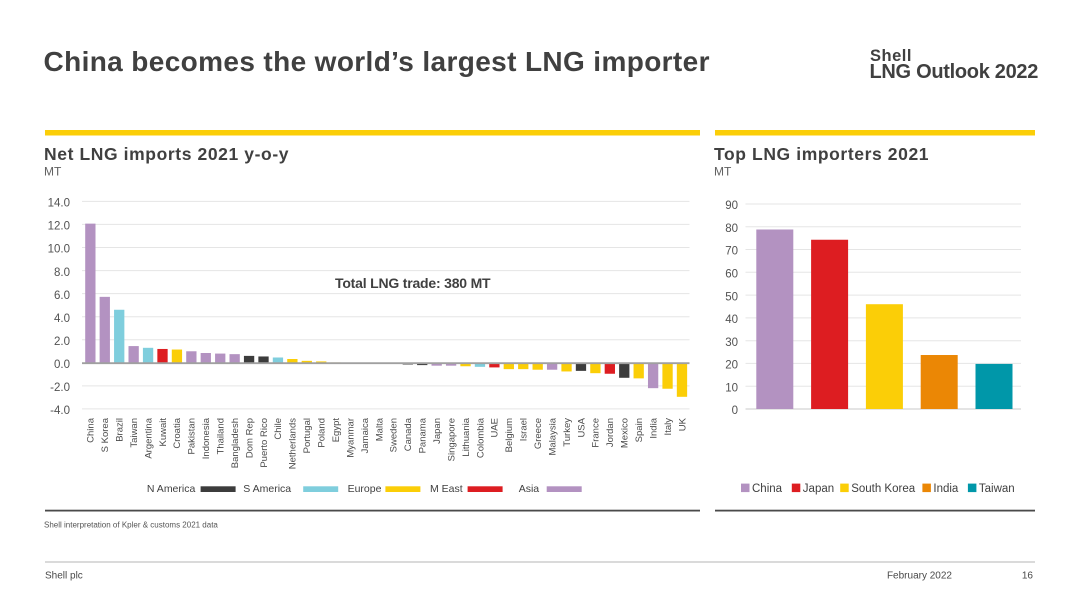 This screenshot has width=1080, height=612. What do you see at coordinates (163, 432) in the screenshot?
I see `svg-text: Kuwait` at bounding box center [163, 432].